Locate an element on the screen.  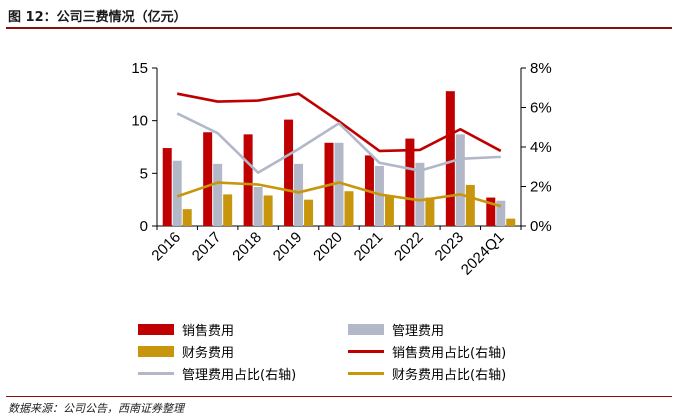
x-tick-label: 2022 is located at coordinates (409, 247).